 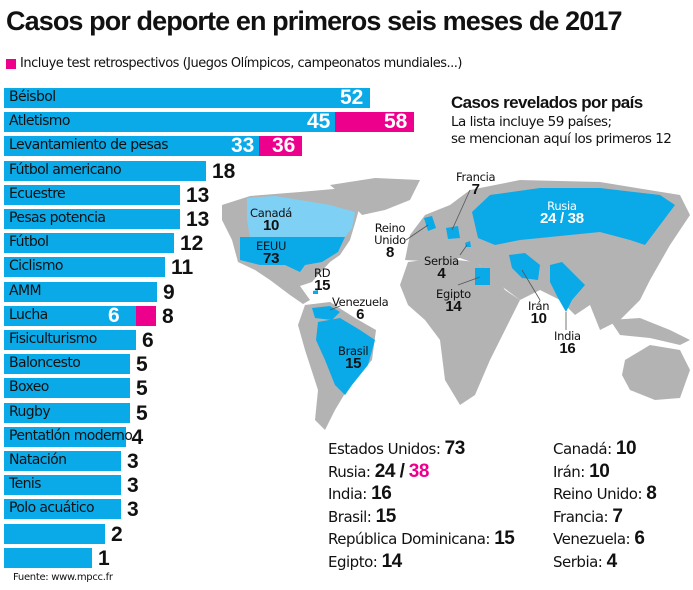 What do you see at coordinates (463, 250) in the screenshot?
I see `leader-line-serbia` at bounding box center [463, 250].